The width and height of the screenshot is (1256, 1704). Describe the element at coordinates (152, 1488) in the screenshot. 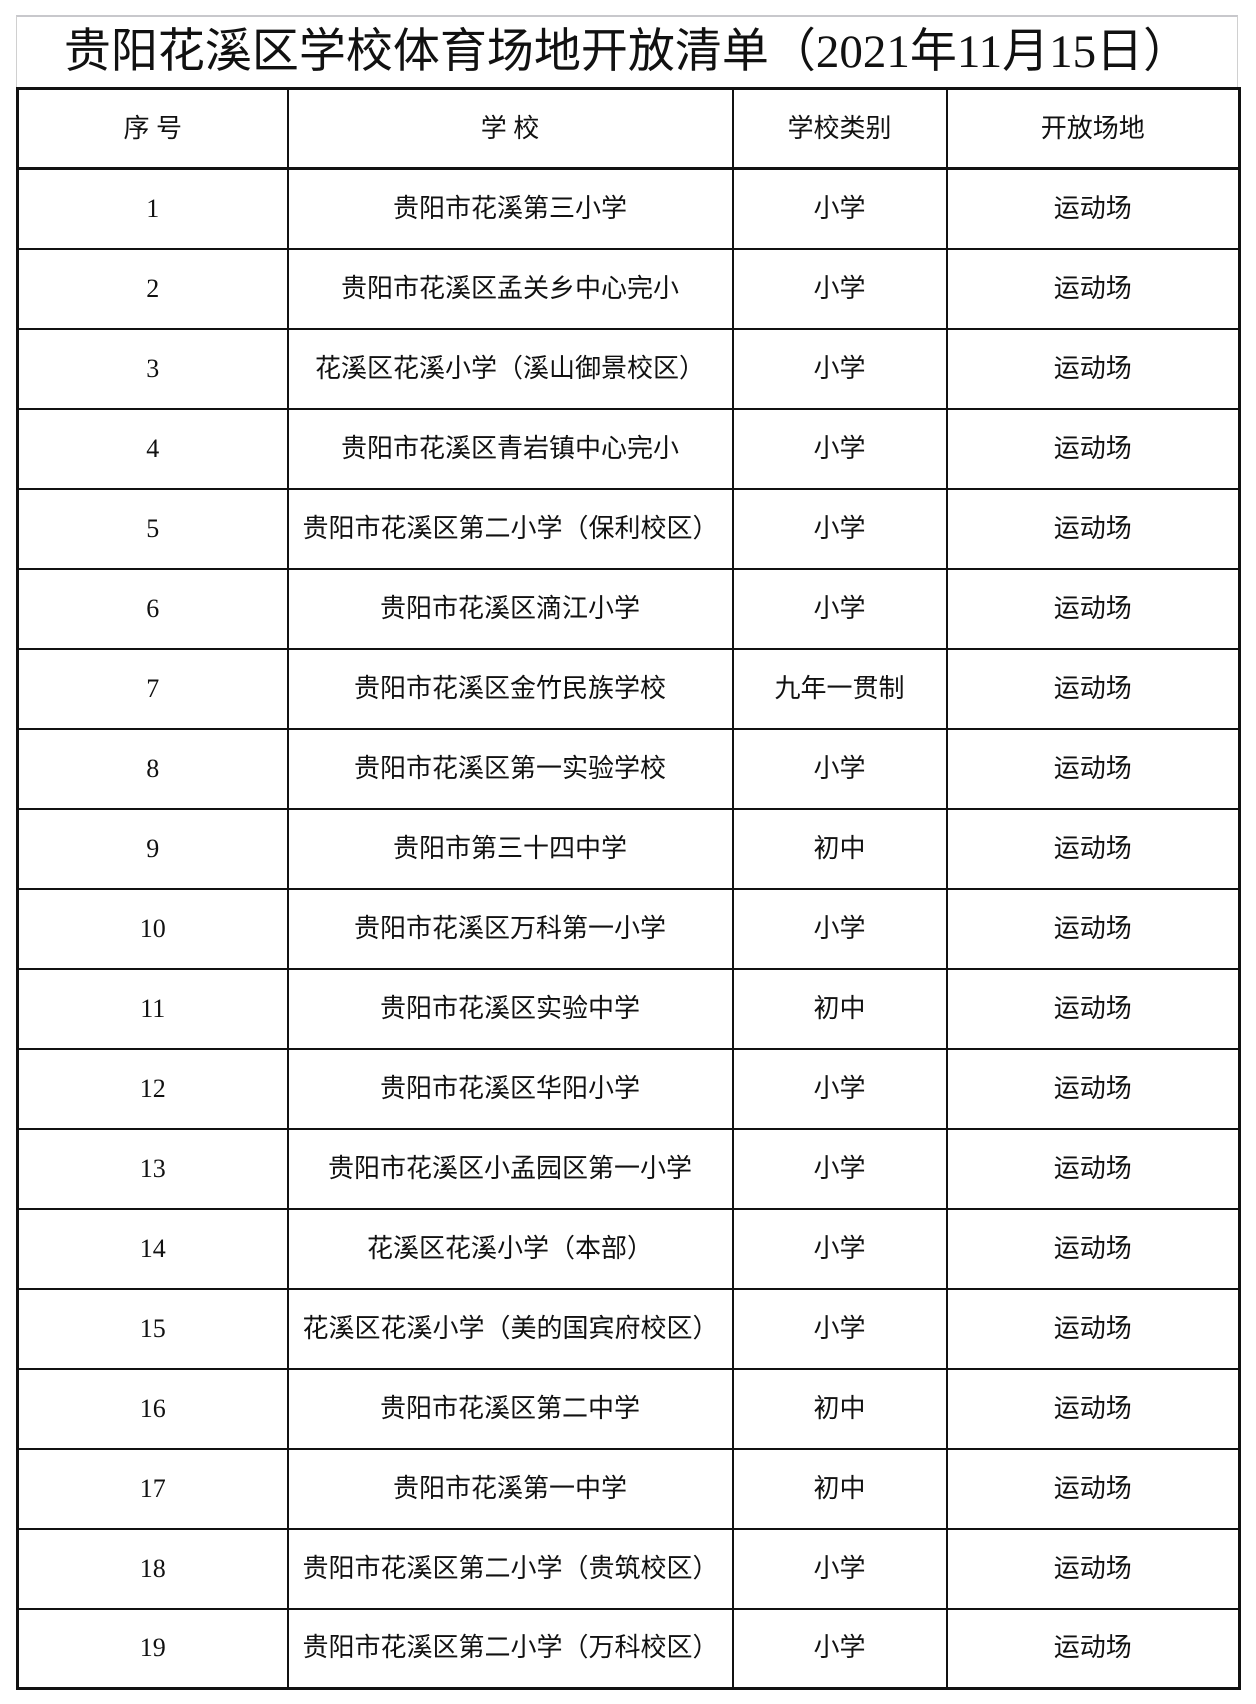

I see `cell-number: 17` at that location.